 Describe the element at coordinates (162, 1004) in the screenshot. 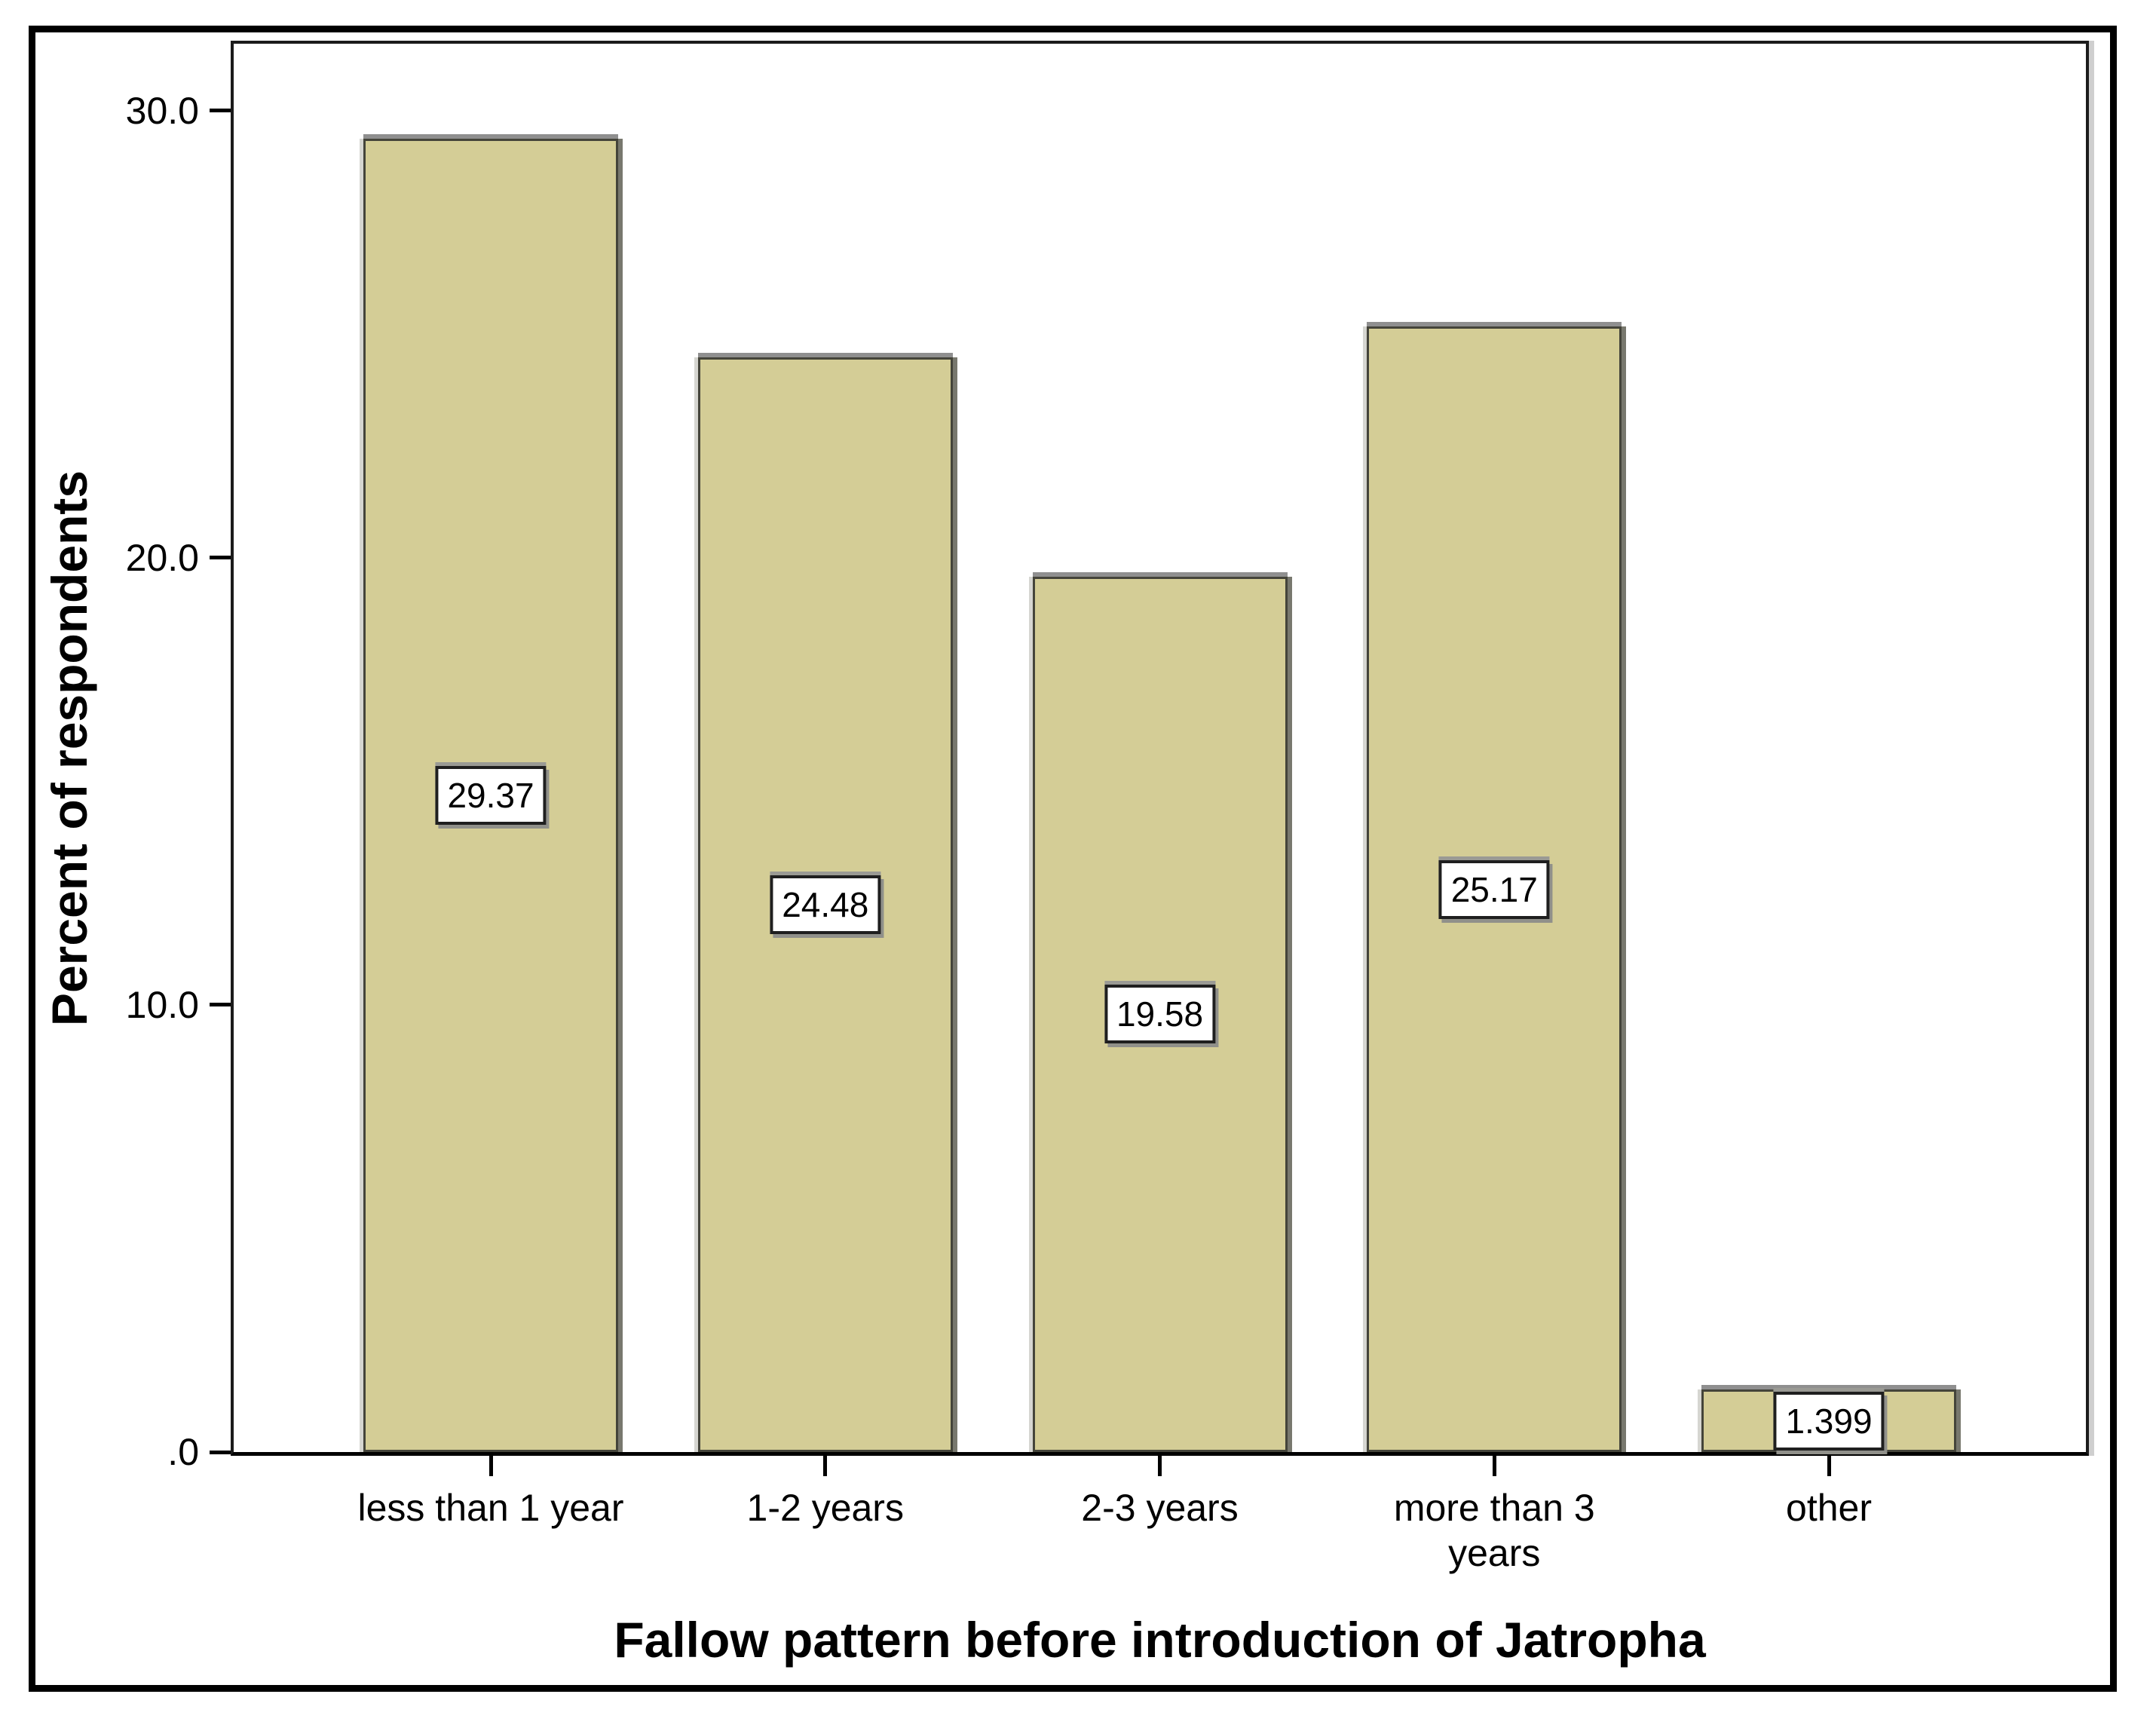

I see `y-tick-label: 10.0` at that location.